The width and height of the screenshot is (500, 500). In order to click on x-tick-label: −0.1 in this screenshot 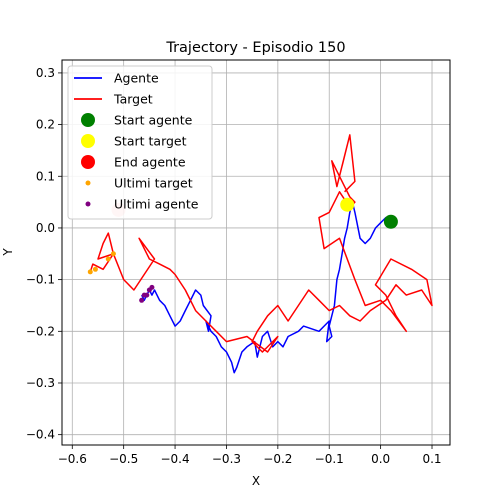, I will do `click(329, 459)`.